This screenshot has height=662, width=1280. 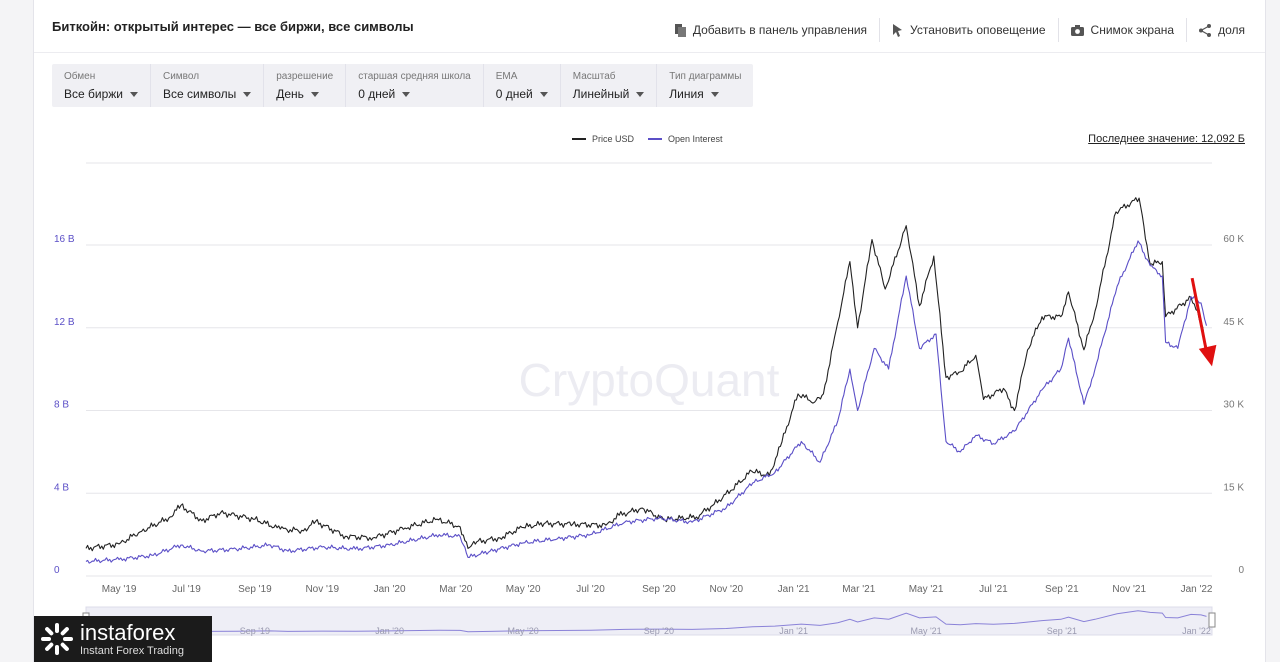 What do you see at coordinates (305, 76) in the screenshot?
I see `resolution-label: разрешение` at bounding box center [305, 76].